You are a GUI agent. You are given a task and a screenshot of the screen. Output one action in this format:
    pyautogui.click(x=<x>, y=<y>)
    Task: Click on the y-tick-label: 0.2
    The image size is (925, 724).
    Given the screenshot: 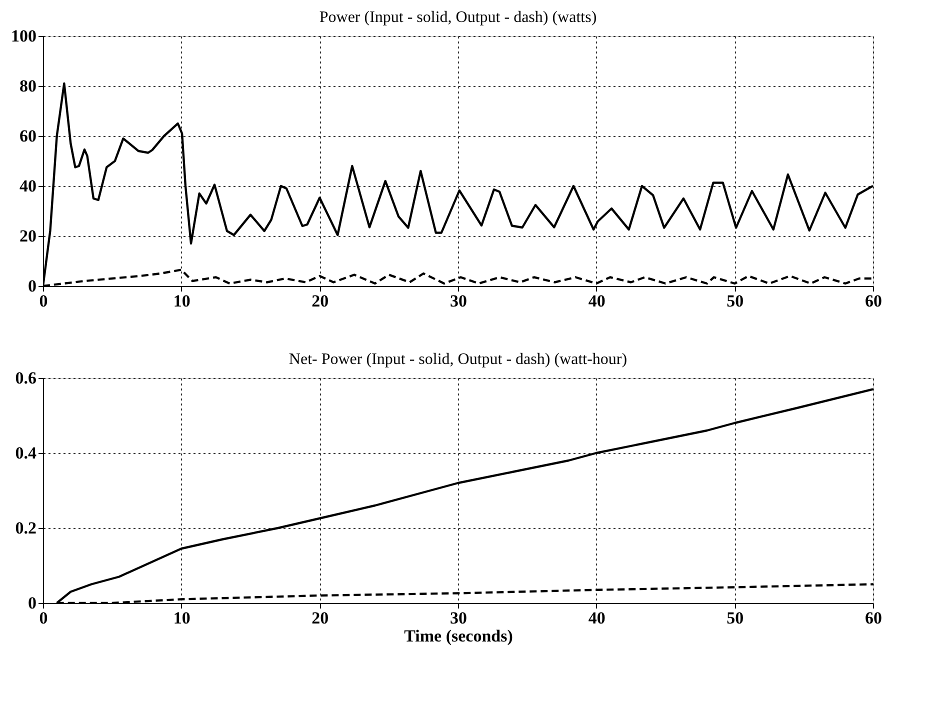 What is the action you would take?
    pyautogui.click(x=25, y=528)
    